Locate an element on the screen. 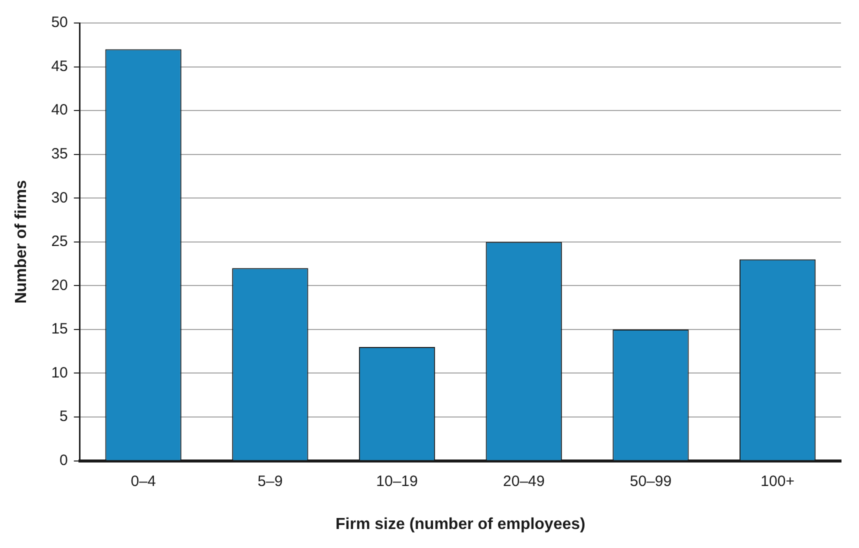 This screenshot has width=859, height=548. x-tick-label: 50–99 is located at coordinates (651, 481).